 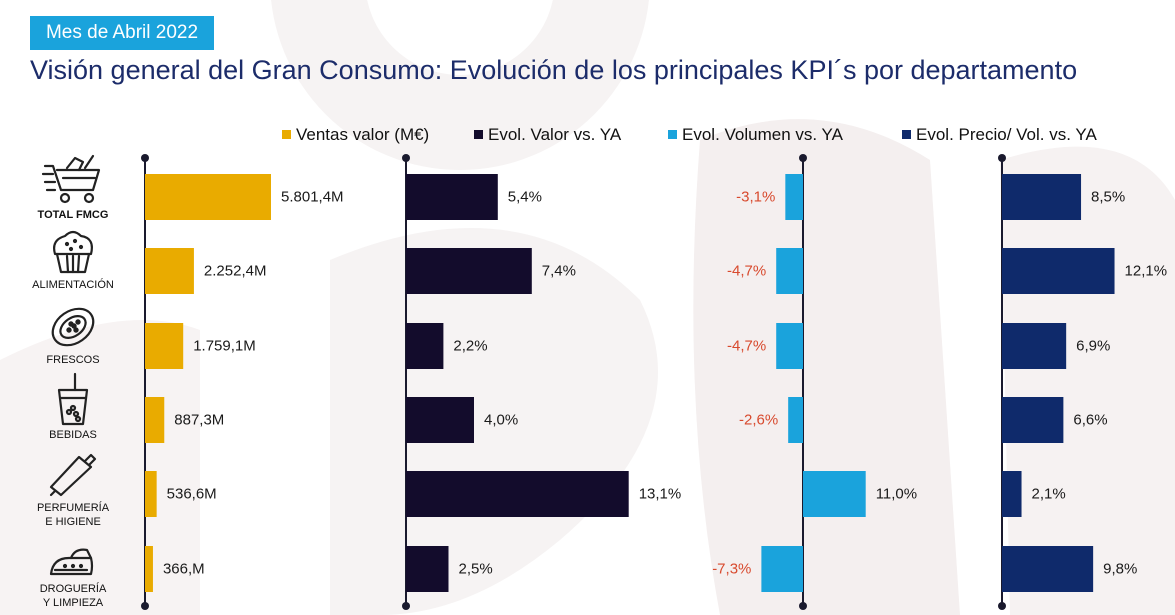 I want to click on legend-swatch-volumen, so click(x=672, y=134).